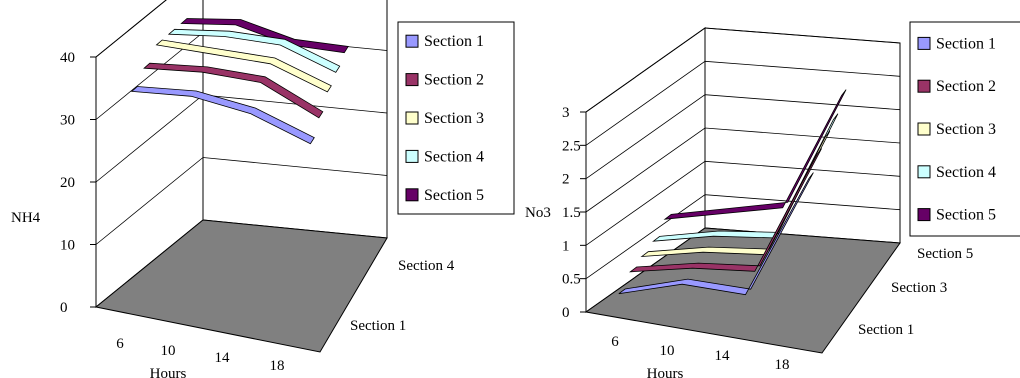 The image size is (1020, 378). I want to click on y-tick-label: 3, so click(566, 113).